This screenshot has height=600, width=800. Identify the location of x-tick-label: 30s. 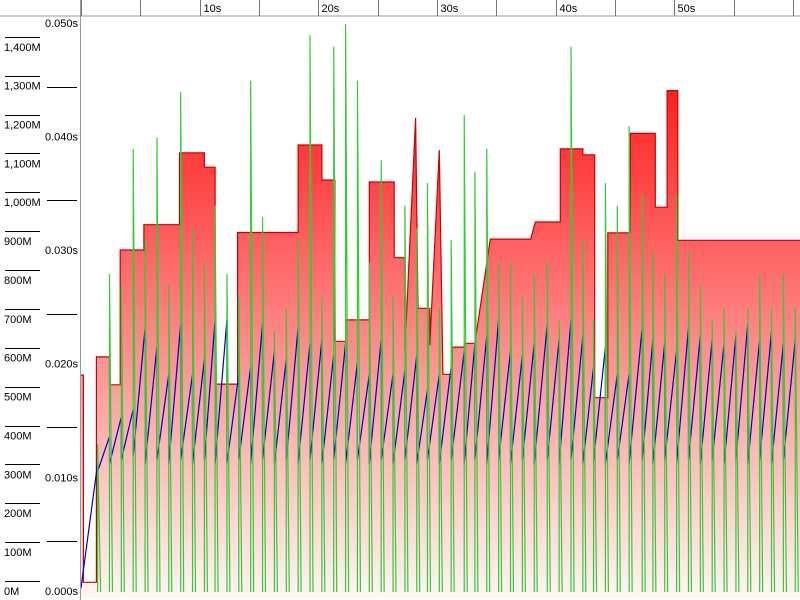
(450, 9).